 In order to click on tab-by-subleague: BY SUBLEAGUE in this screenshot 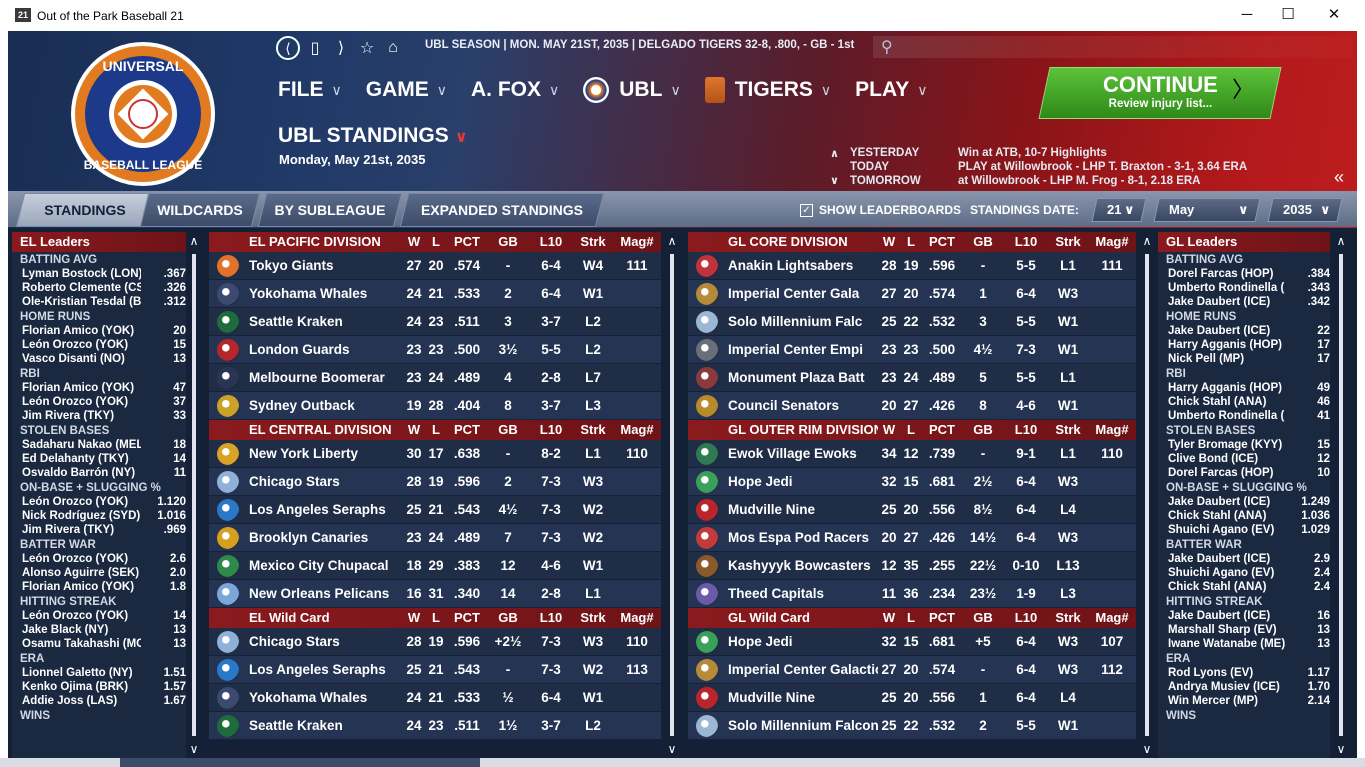, I will do `click(330, 210)`.